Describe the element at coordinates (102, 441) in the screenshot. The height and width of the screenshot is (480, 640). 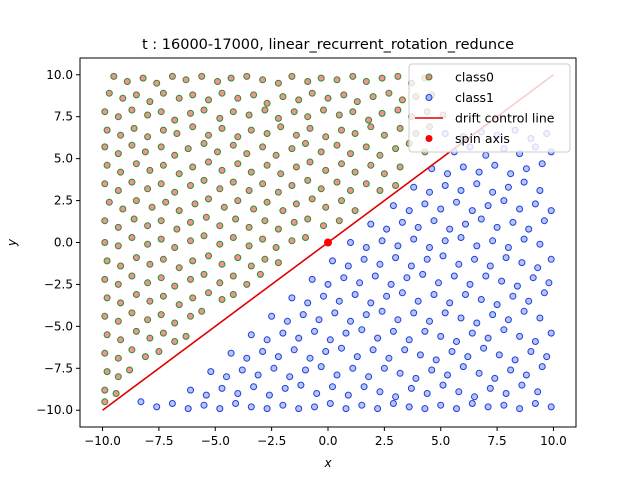
I see `x-tick-label: −10.0` at that location.